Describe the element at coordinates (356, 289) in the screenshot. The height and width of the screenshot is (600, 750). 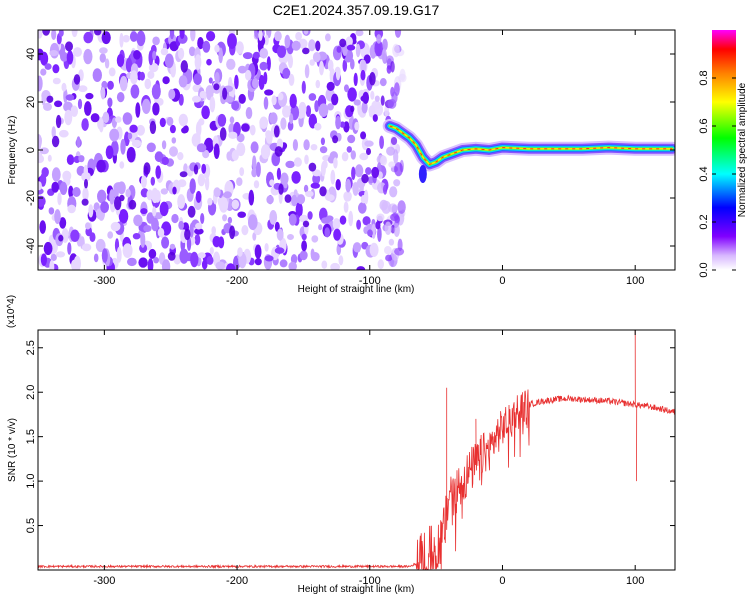
I see `spectrogram-xlabel: Height of straight line (km)` at that location.